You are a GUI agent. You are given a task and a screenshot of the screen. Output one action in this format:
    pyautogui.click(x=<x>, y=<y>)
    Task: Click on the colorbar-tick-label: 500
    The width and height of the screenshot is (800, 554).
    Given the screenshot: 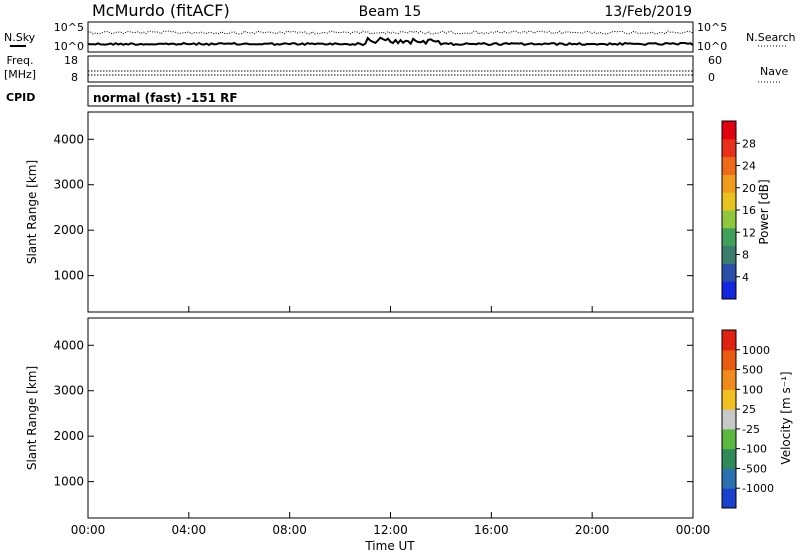 What is the action you would take?
    pyautogui.click(x=752, y=370)
    